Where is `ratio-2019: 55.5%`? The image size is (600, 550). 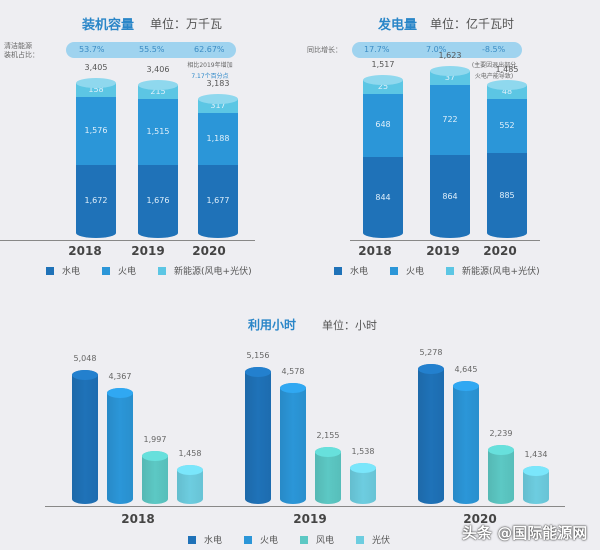
ratio-2019: 55.5% is located at coordinates (152, 49).